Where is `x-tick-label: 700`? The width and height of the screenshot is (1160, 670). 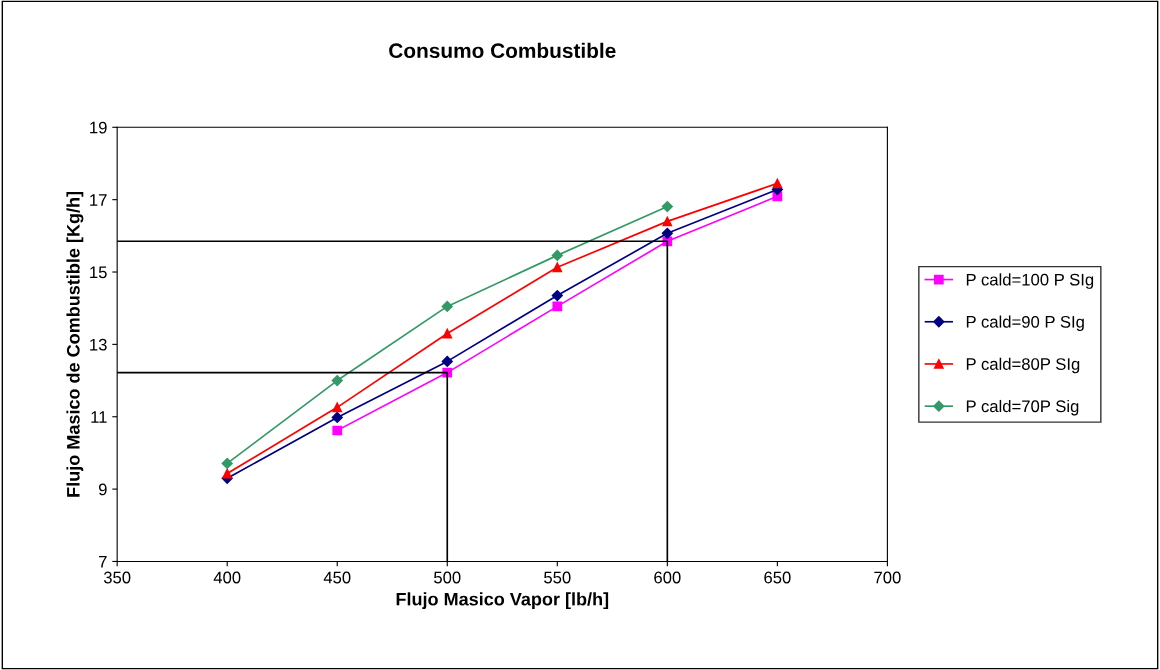 x-tick-label: 700 is located at coordinates (887, 577).